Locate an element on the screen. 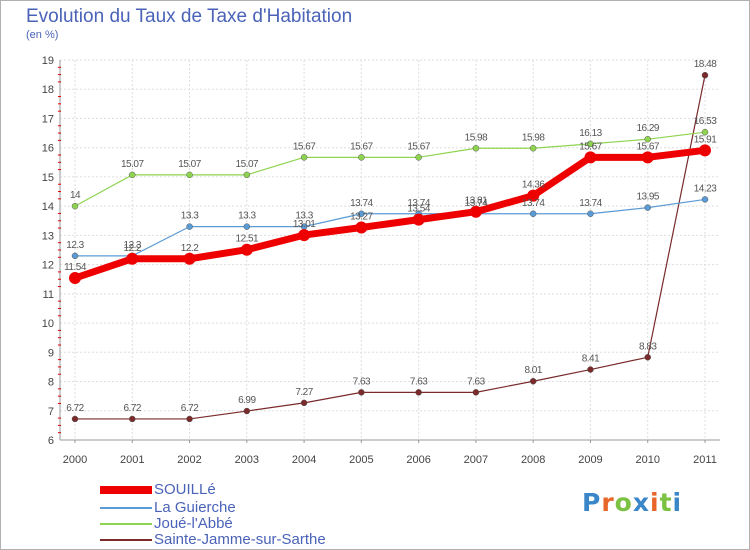 This screenshot has width=750, height=550. data-label: 13.54 is located at coordinates (418, 209).